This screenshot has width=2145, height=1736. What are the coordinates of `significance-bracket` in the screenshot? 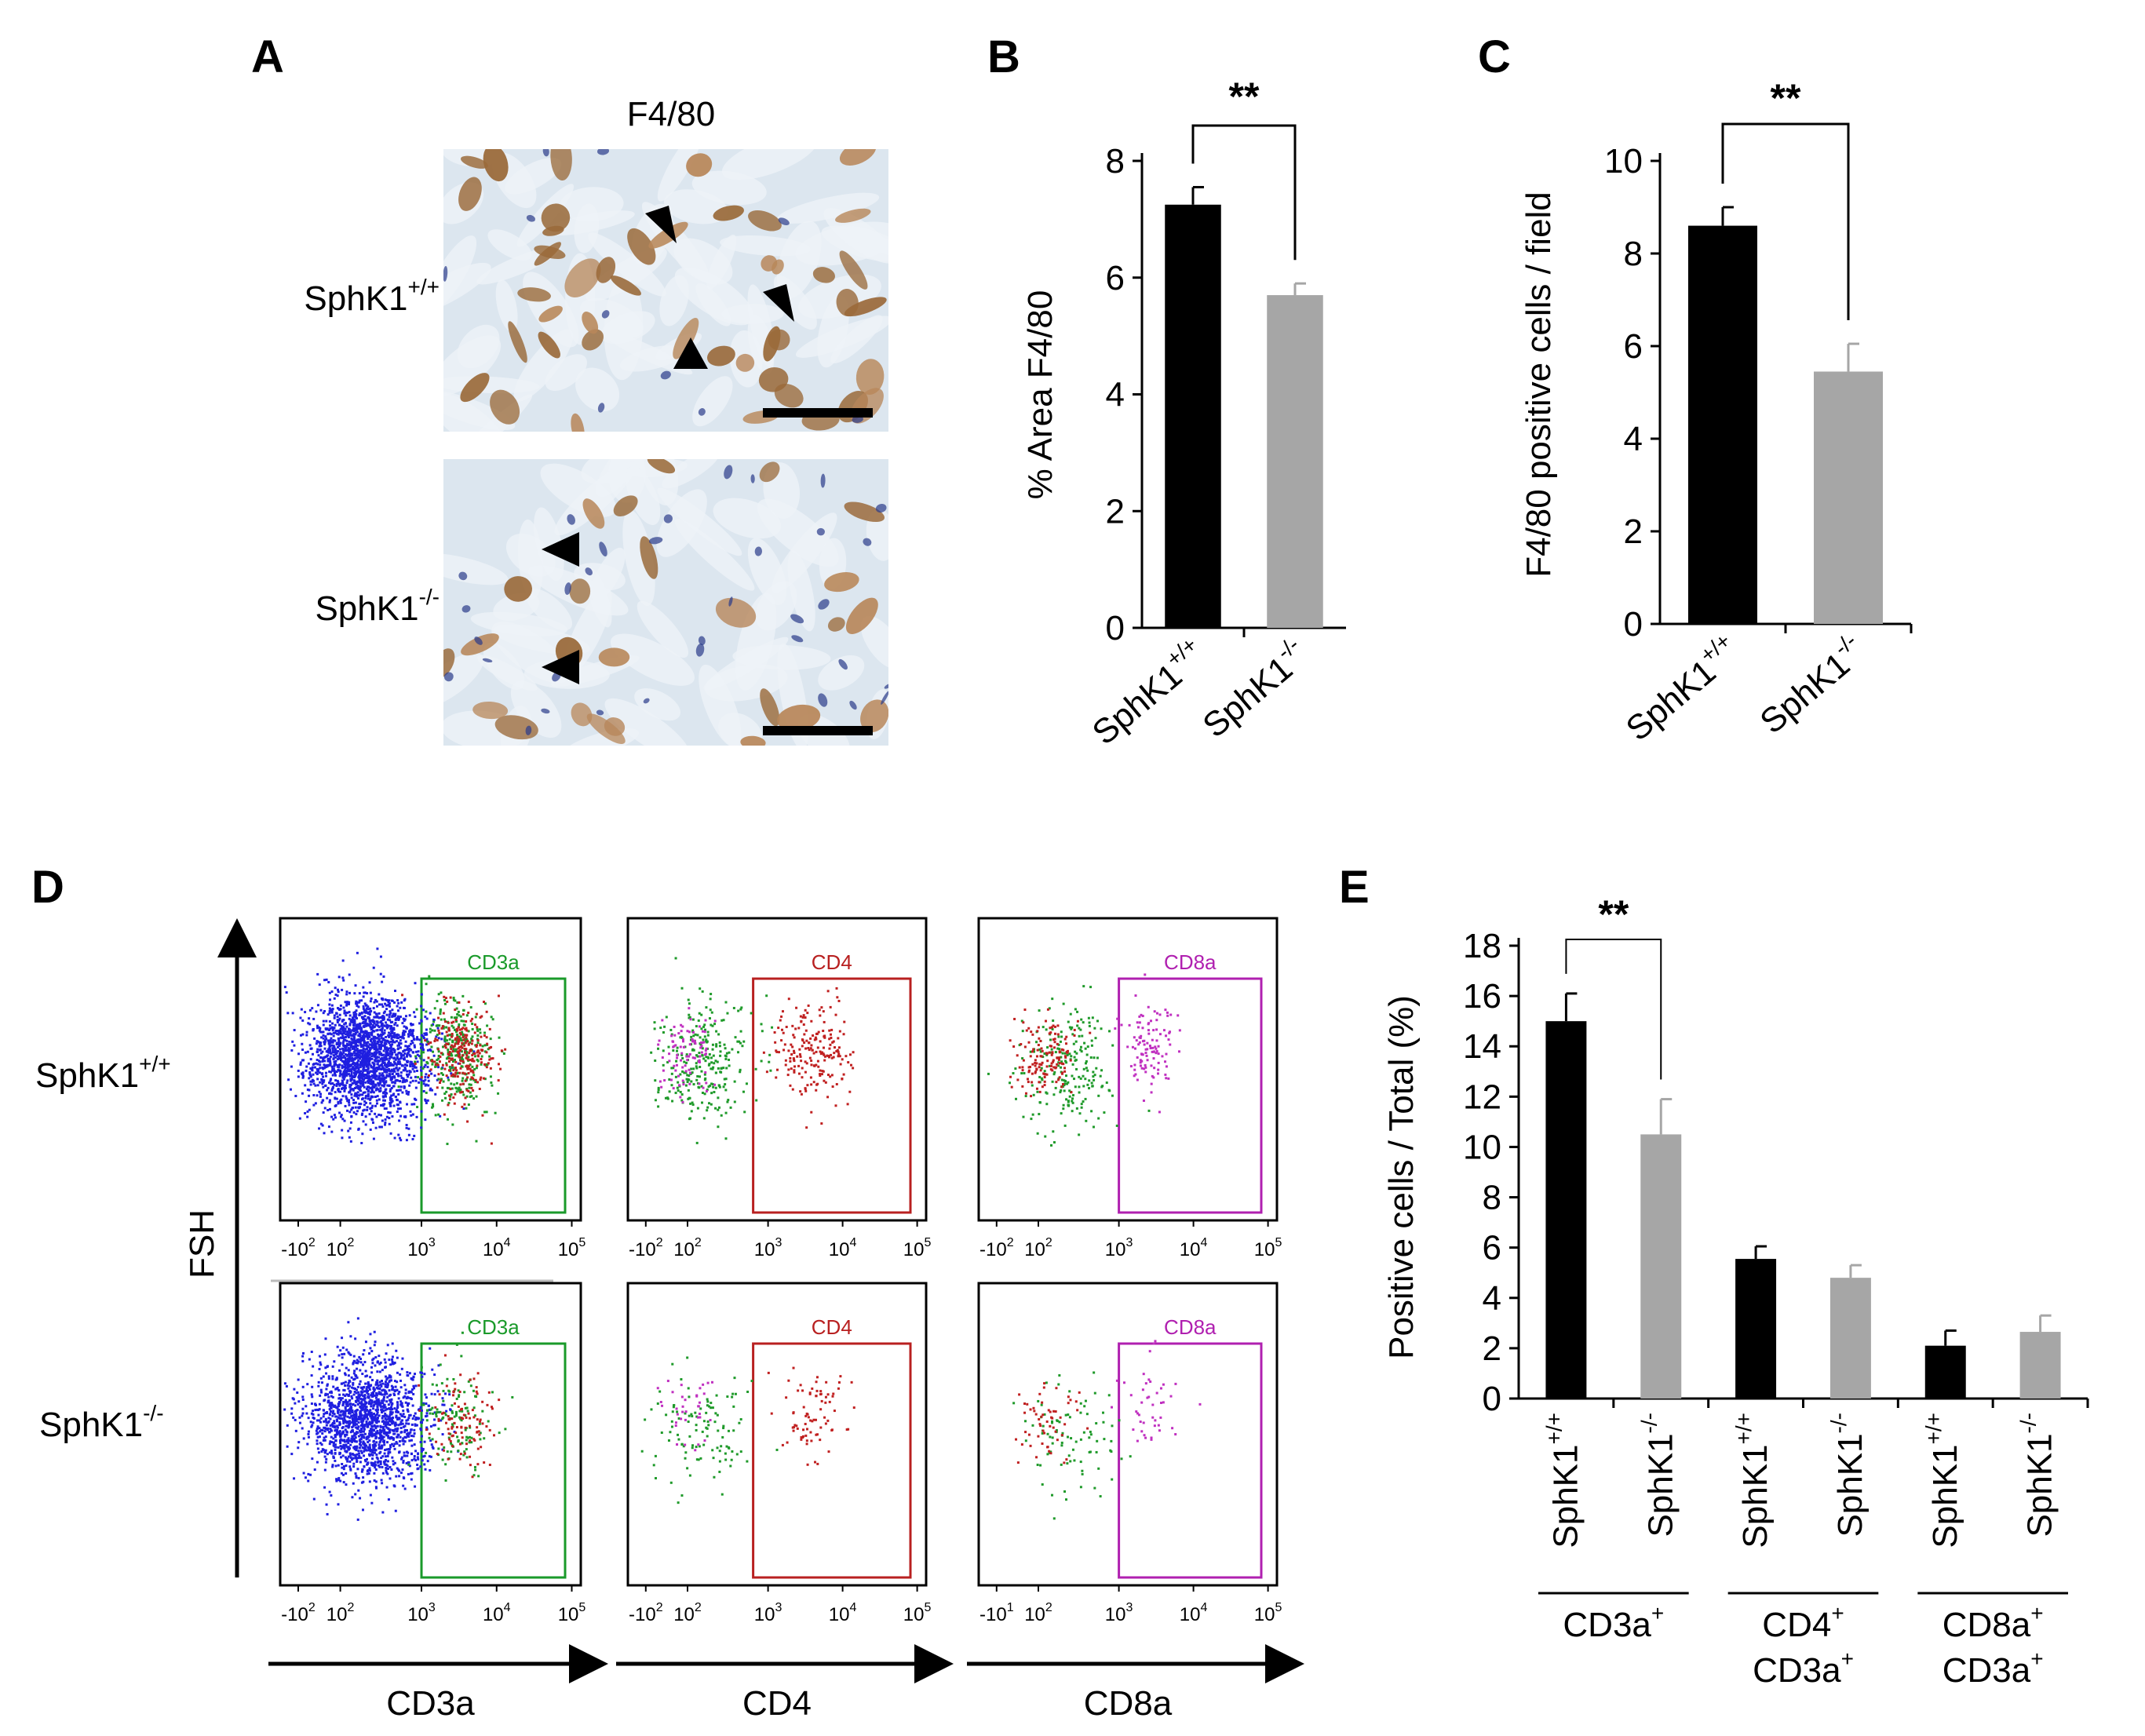 It's located at (1785, 221).